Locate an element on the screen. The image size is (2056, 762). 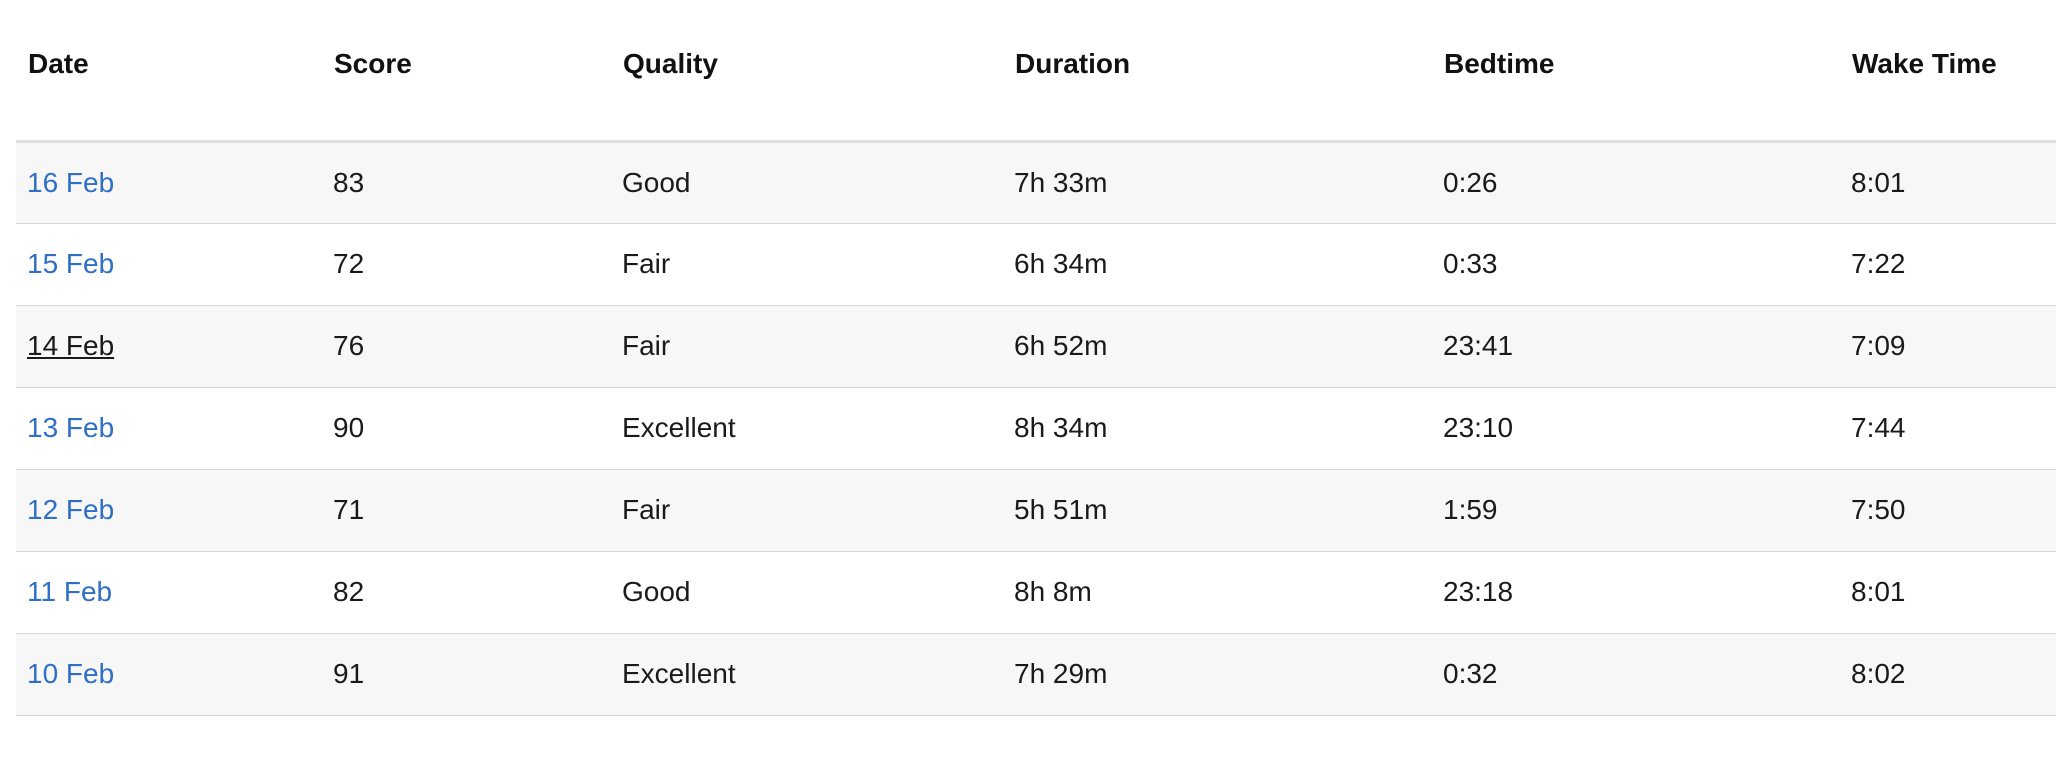
cell-date: 12 Feb is located at coordinates (169, 510).